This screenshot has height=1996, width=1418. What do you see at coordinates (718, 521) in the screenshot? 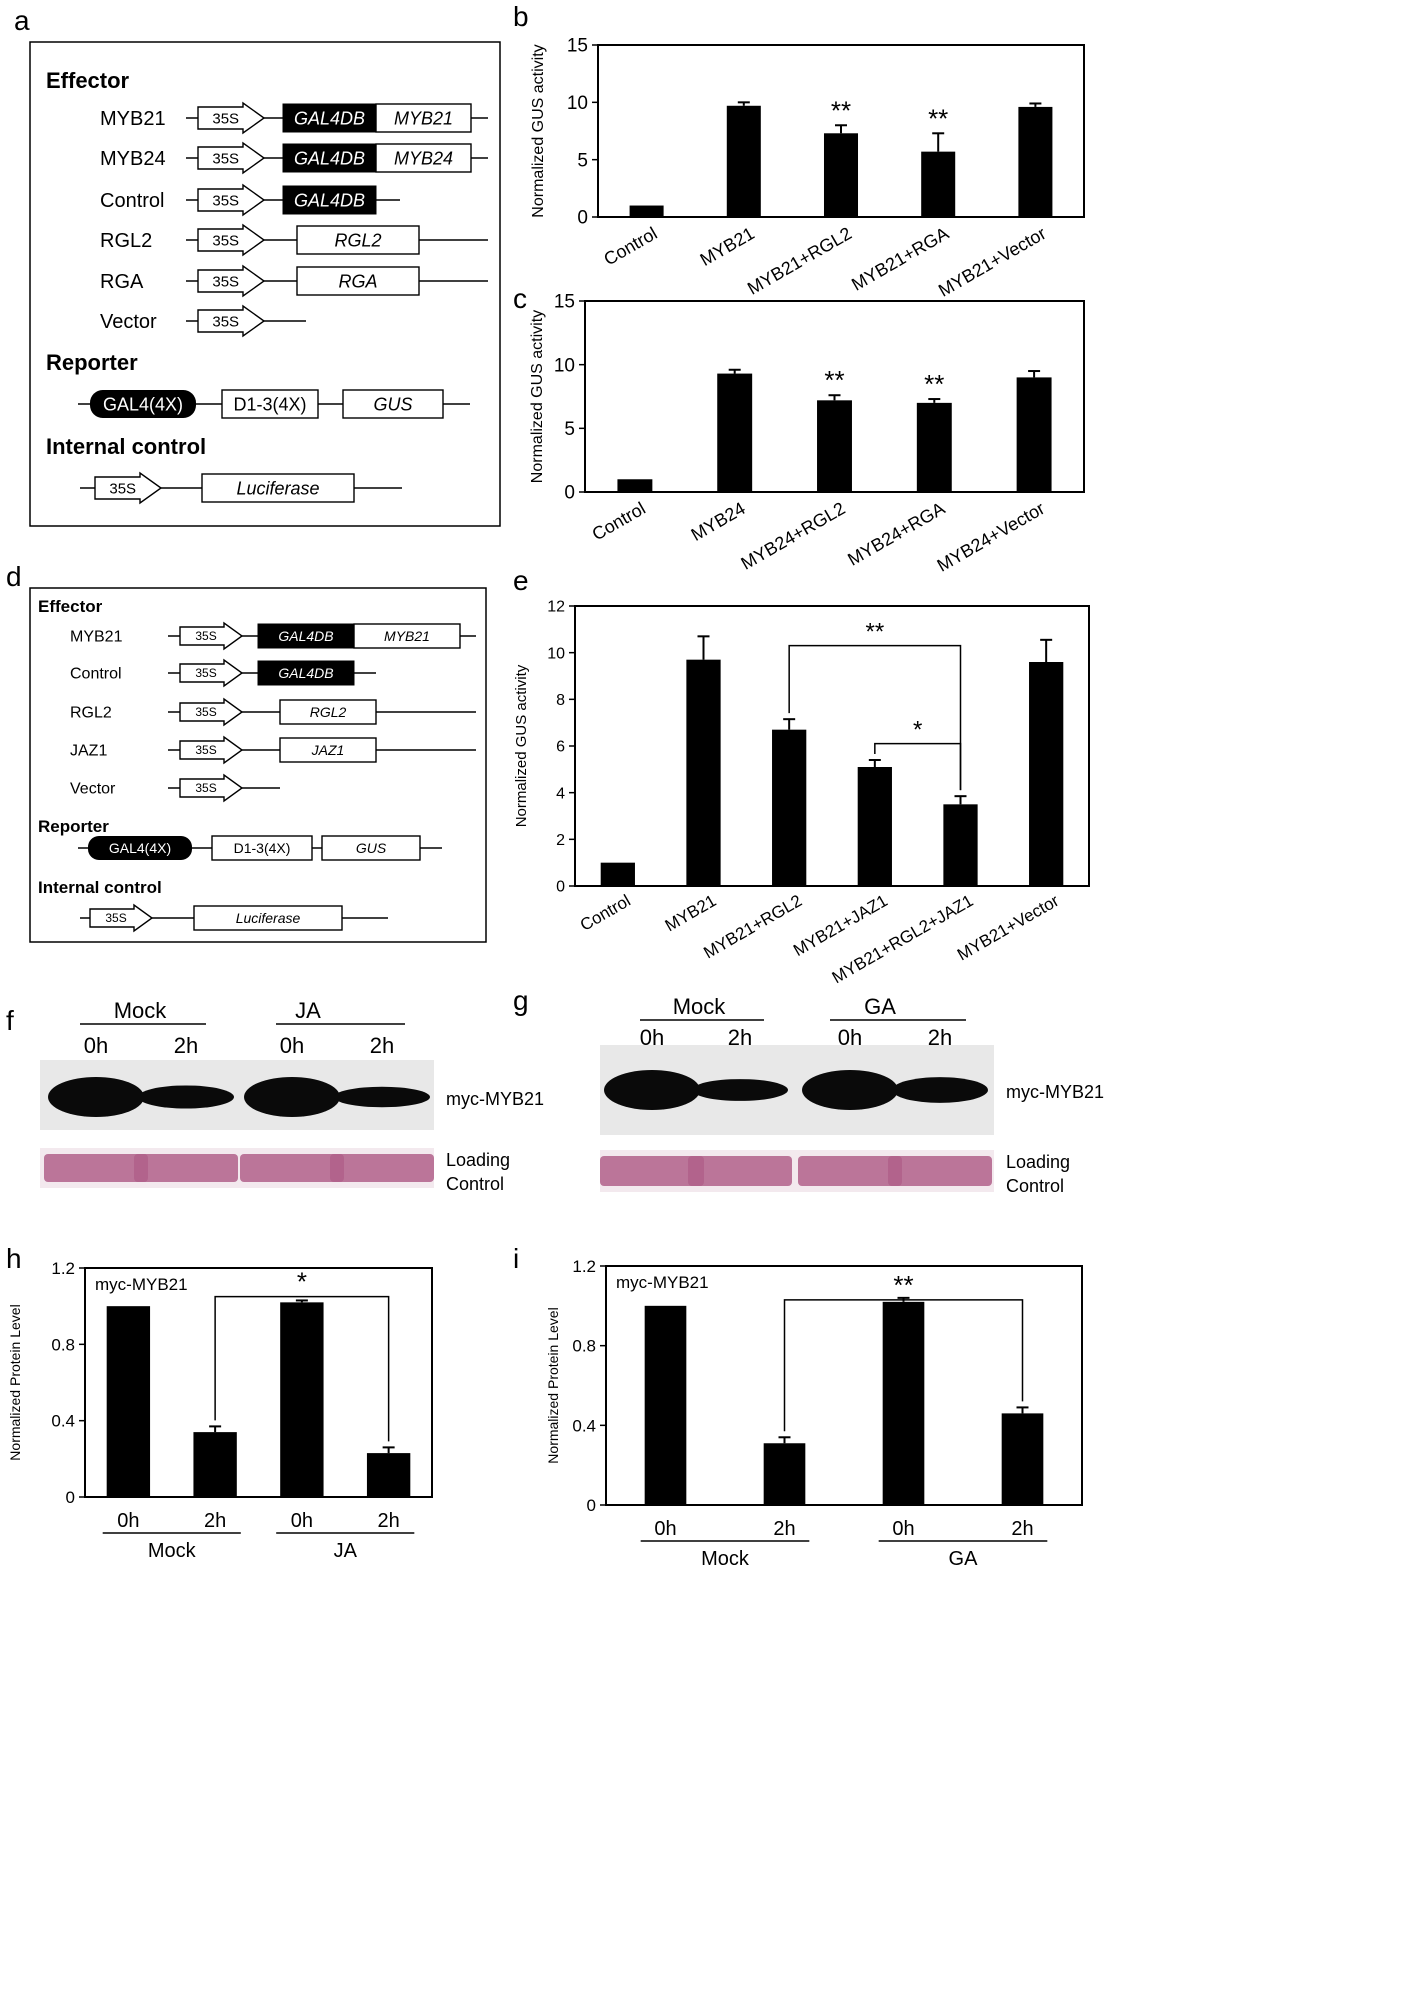
I see `x-tick-label: MYB24` at bounding box center [718, 521].